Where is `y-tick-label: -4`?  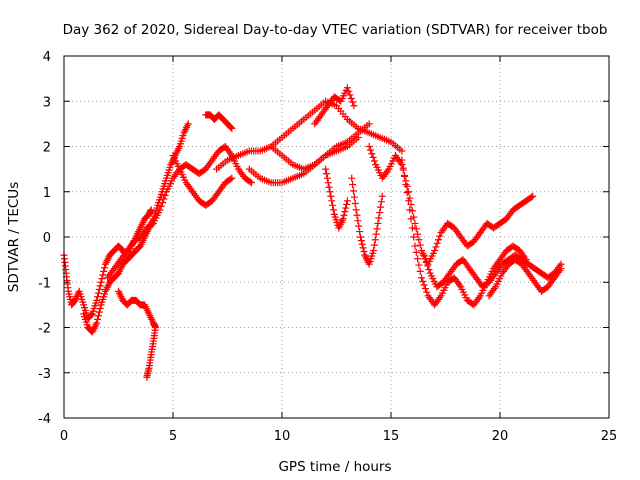
y-tick-label: -4 is located at coordinates (44, 419).